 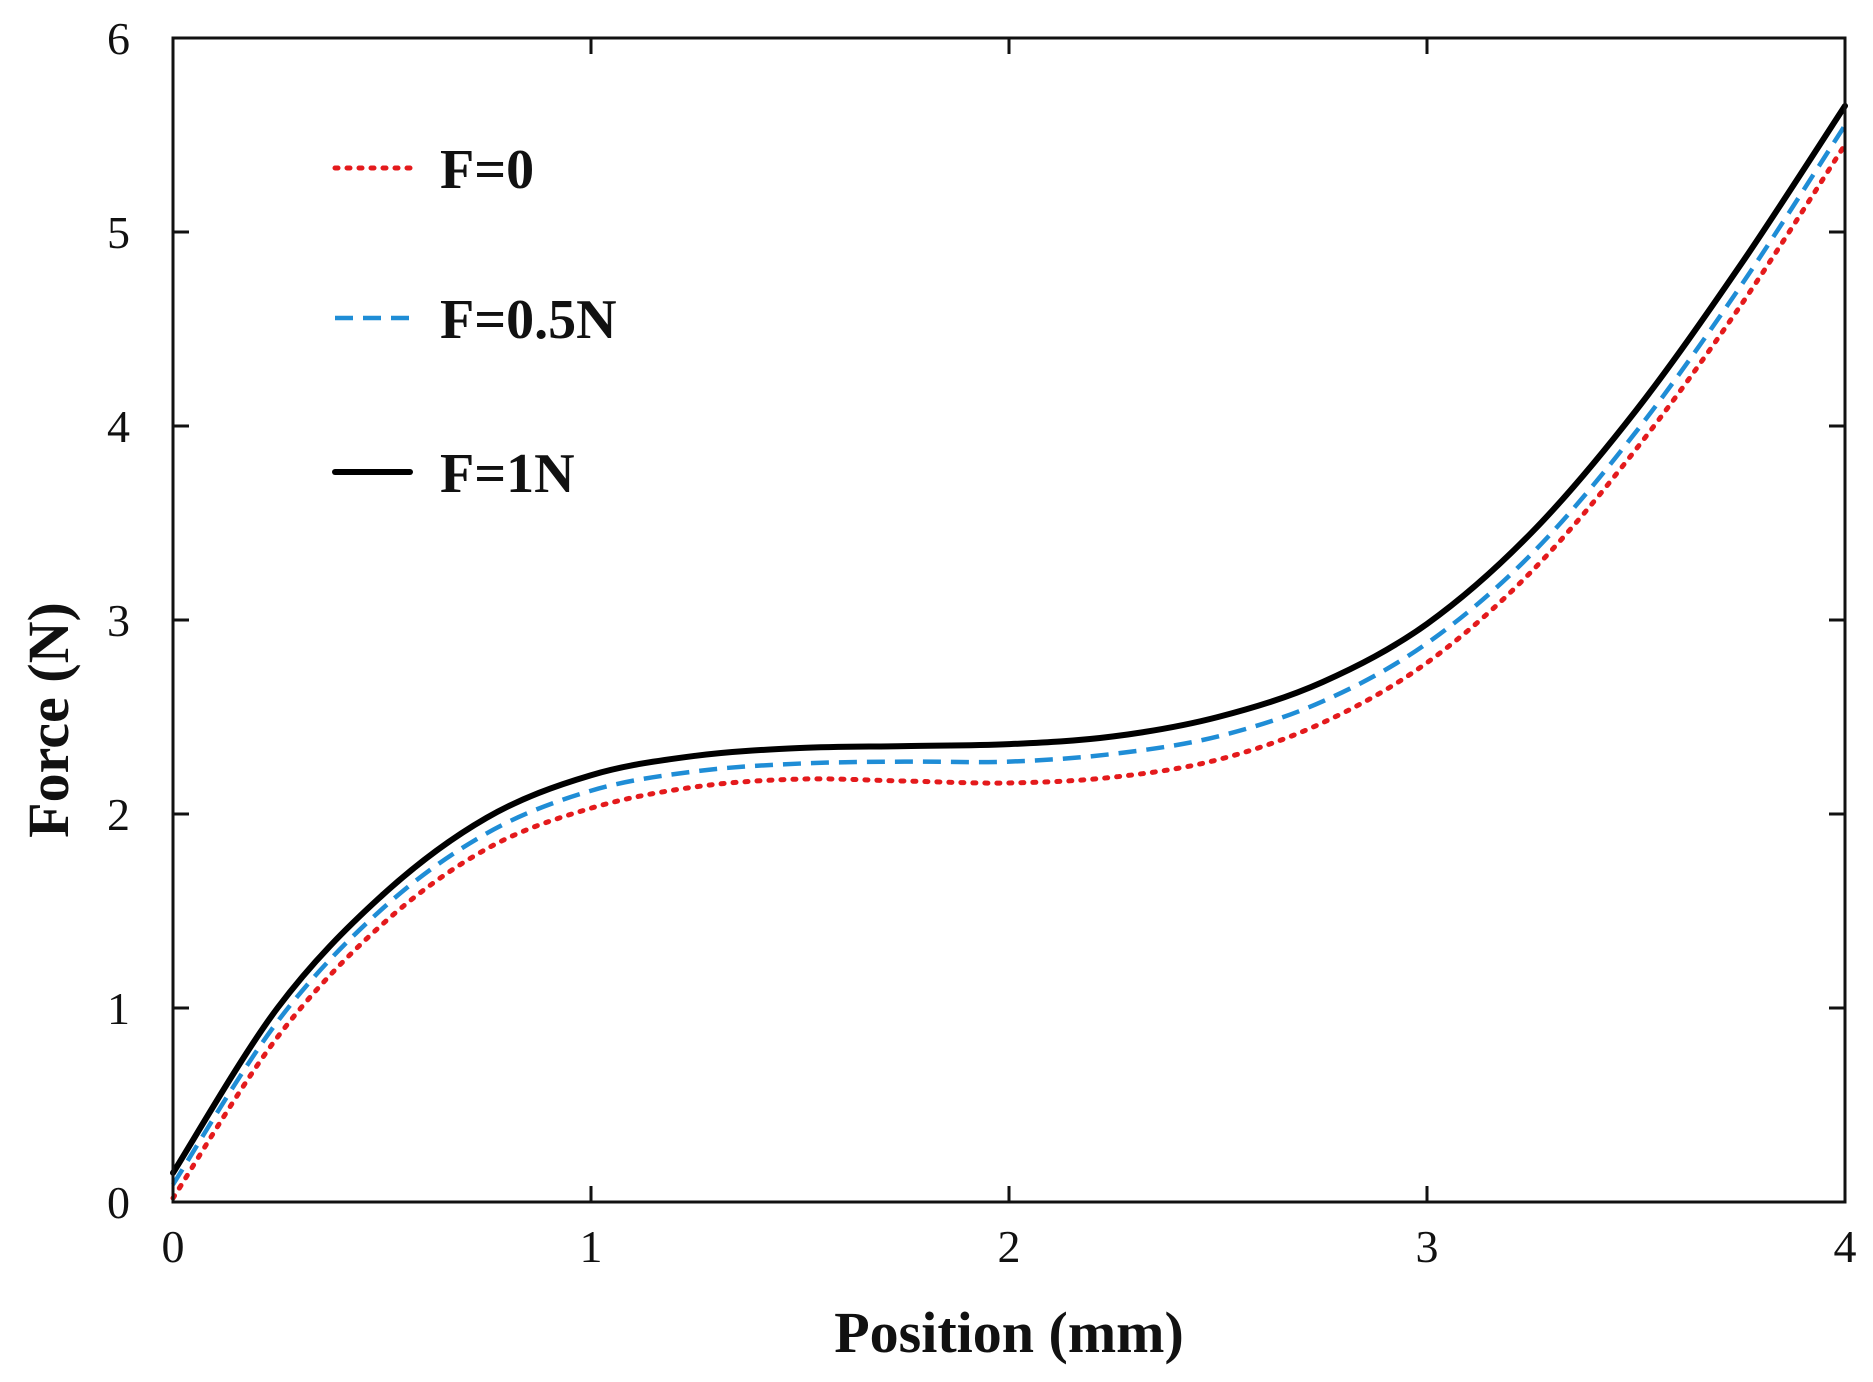 I want to click on y-tick-label: 1, so click(x=118, y=1008).